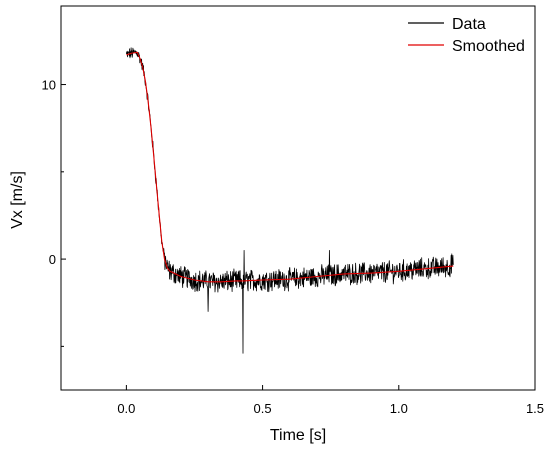 The width and height of the screenshot is (550, 449). Describe the element at coordinates (62, 259) in the screenshot. I see `minor-ticks` at that location.